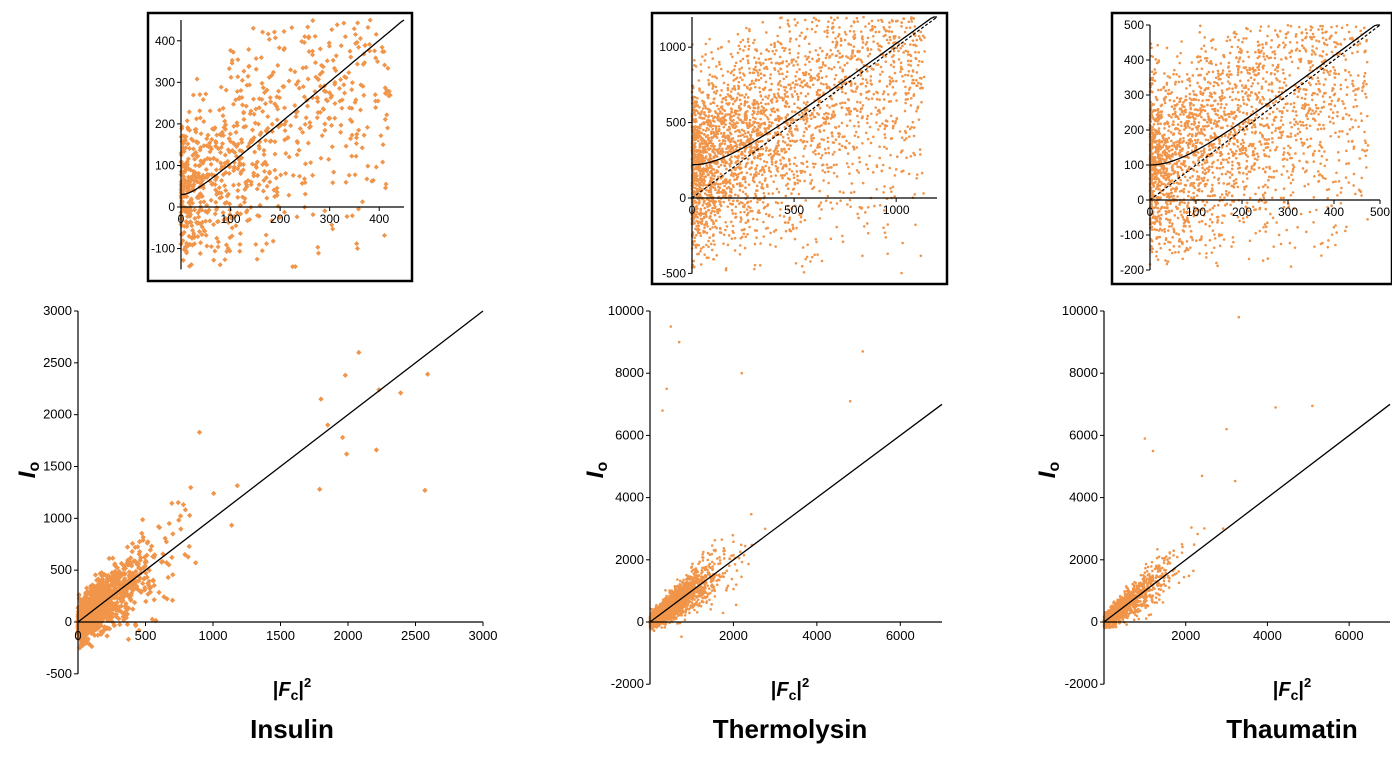 This screenshot has height=761, width=1392. What do you see at coordinates (330, 219) in the screenshot?
I see `insulin-inset-xtick-label: 300` at bounding box center [330, 219].